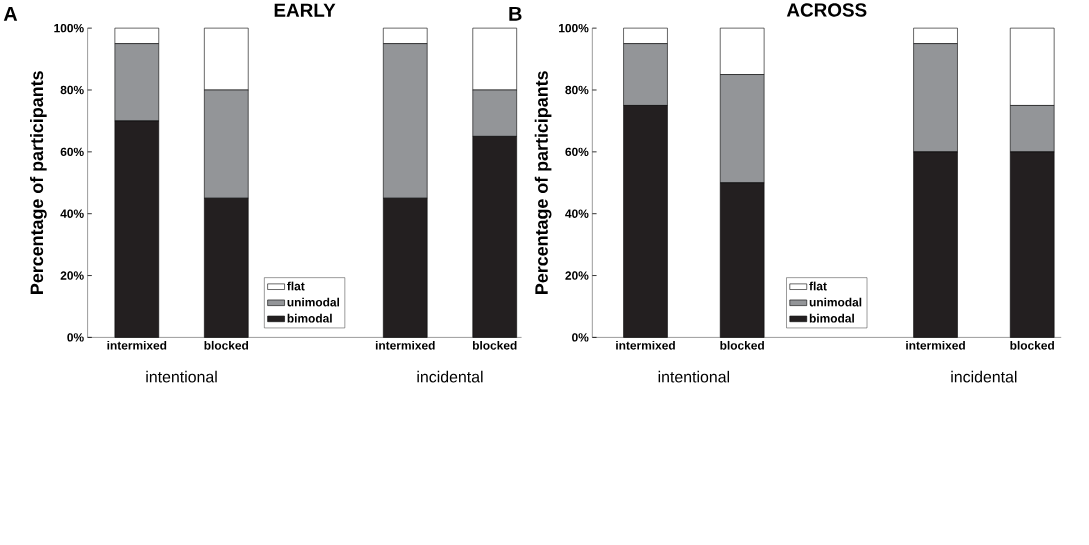 This screenshot has width=1089, height=545. I want to click on text: B, so click(515, 14).